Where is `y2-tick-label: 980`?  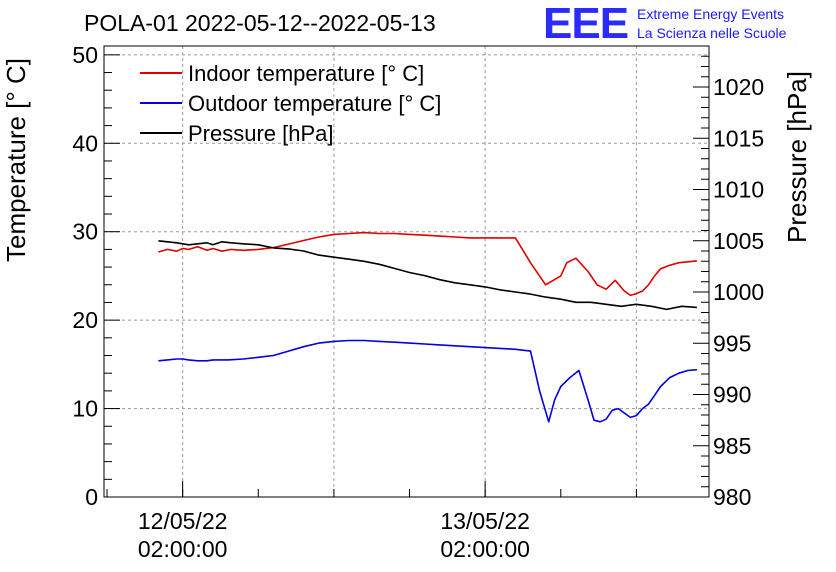 y2-tick-label: 980 is located at coordinates (732, 497).